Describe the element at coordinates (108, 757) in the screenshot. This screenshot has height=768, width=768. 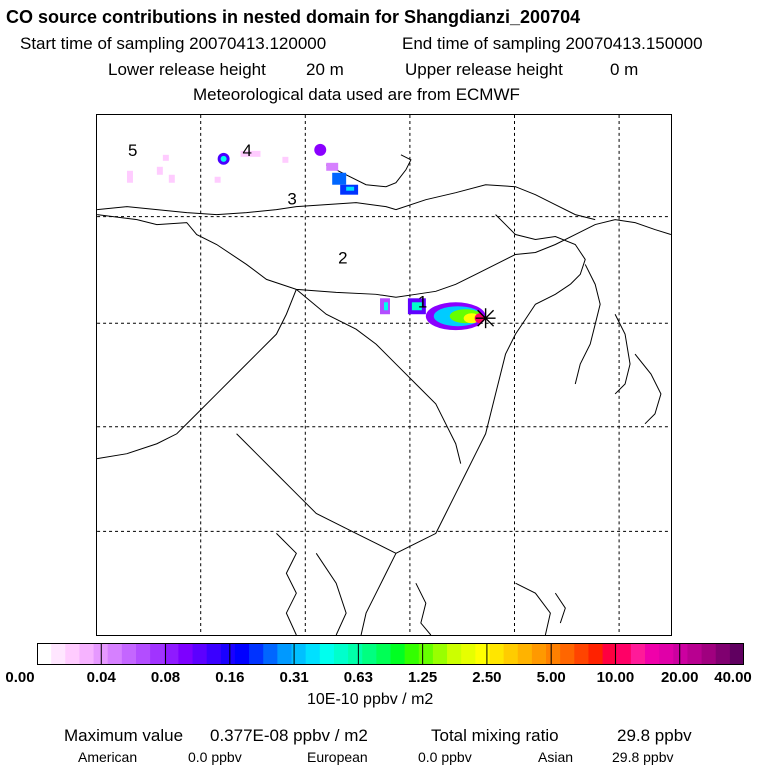
I see `american-label: American` at that location.